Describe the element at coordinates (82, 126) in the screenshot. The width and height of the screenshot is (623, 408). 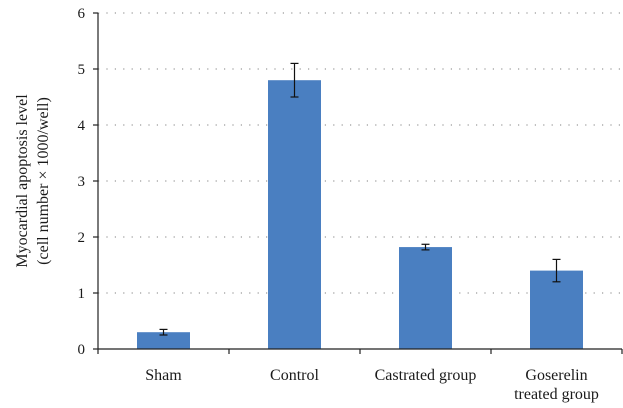
I see `y-tick-label-4: 4` at that location.